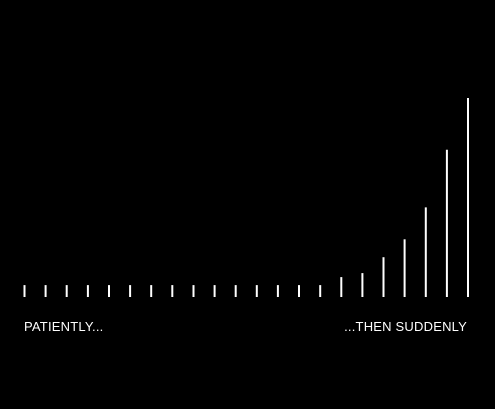 Image resolution: width=495 pixels, height=409 pixels. I want to click on caption-then-suddenly: ...THEN SUDDENLY, so click(405, 326).